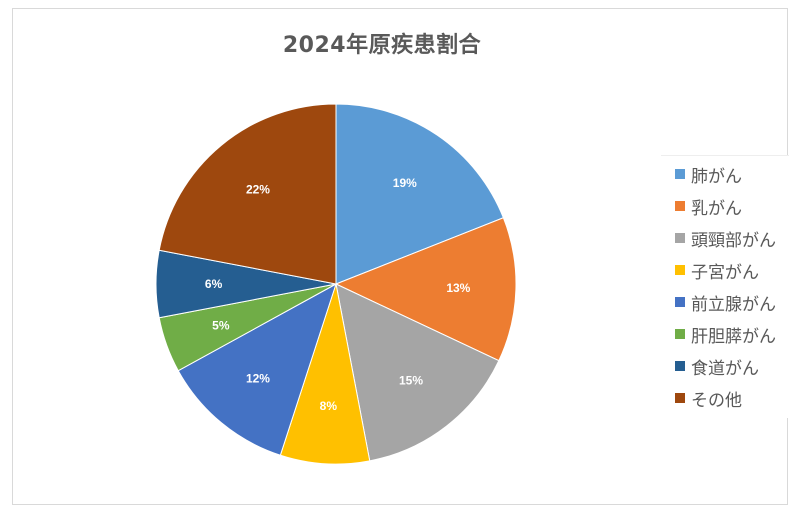  I want to click on slice-label-5: 12%, so click(258, 378).